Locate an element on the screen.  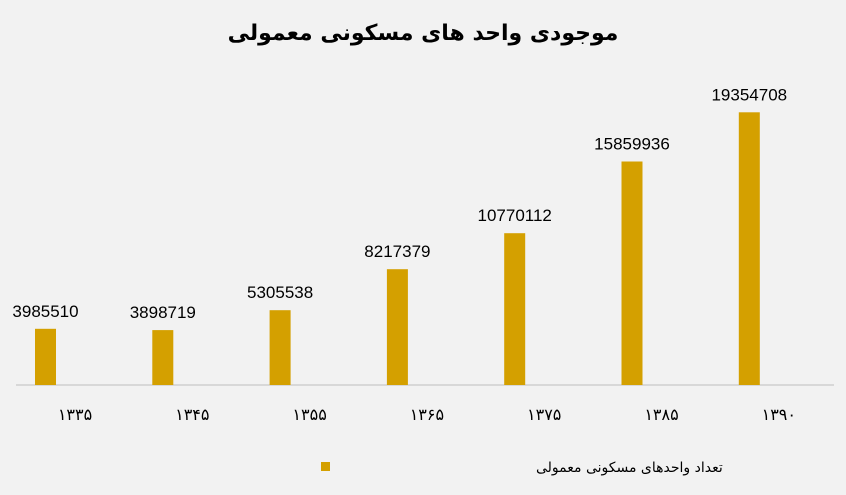
data-label-3: 5305538 is located at coordinates (280, 292).